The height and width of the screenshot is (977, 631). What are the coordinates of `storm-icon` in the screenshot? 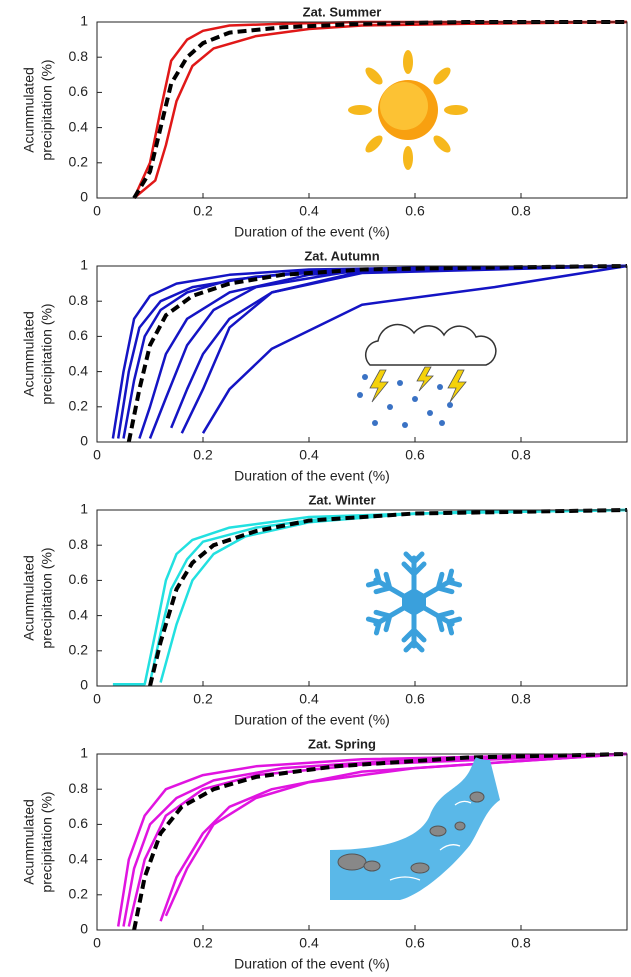 It's located at (427, 375).